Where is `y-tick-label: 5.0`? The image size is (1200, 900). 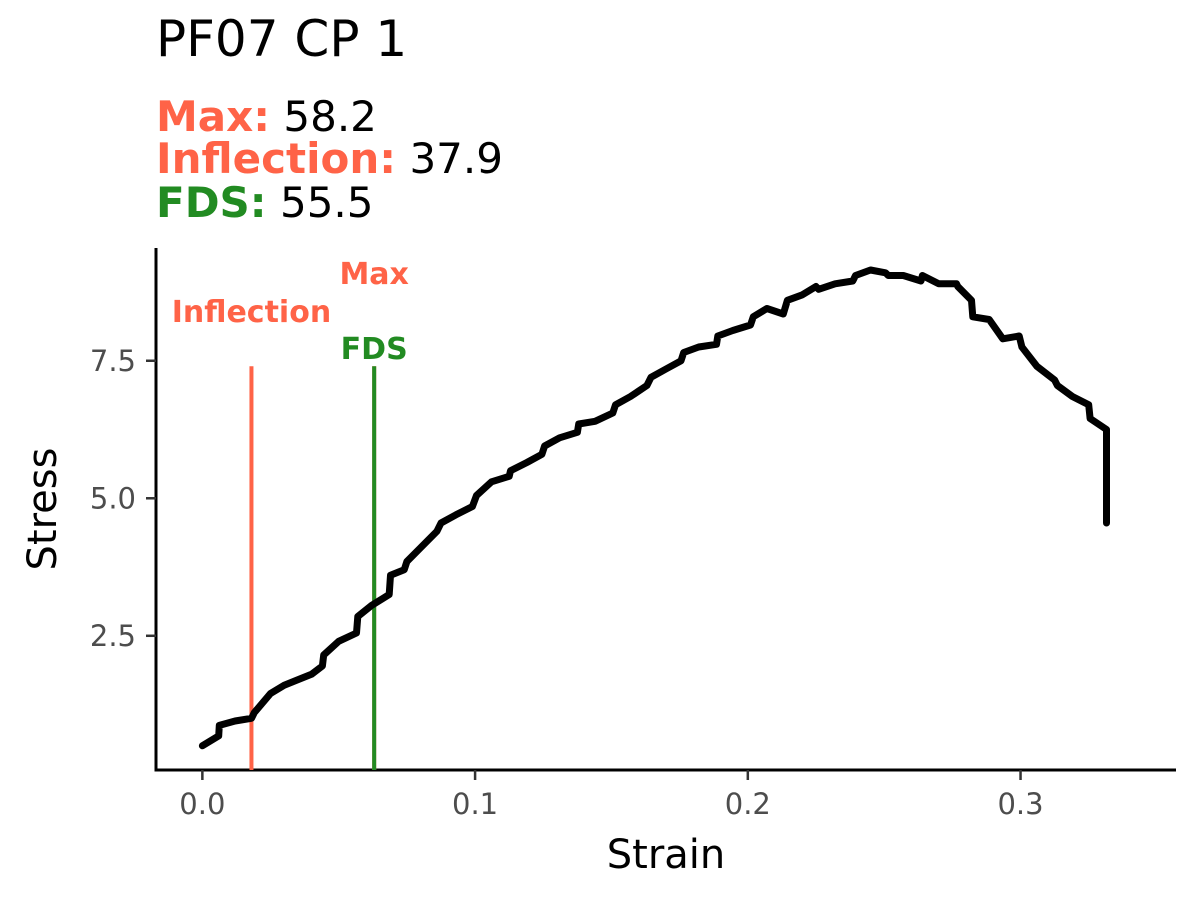
y-tick-label: 5.0 is located at coordinates (113, 498).